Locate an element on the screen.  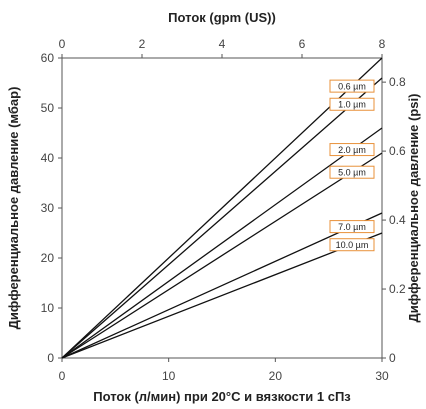
series-label-text: 0.6 µm is located at coordinates (352, 86).